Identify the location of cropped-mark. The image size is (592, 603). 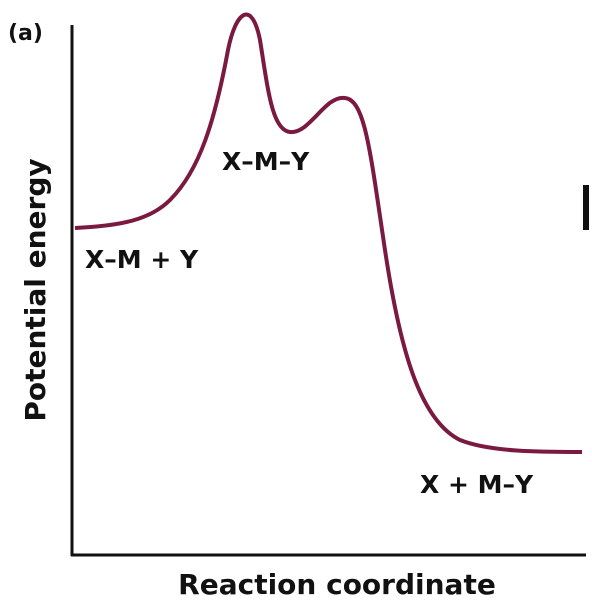
(586, 207).